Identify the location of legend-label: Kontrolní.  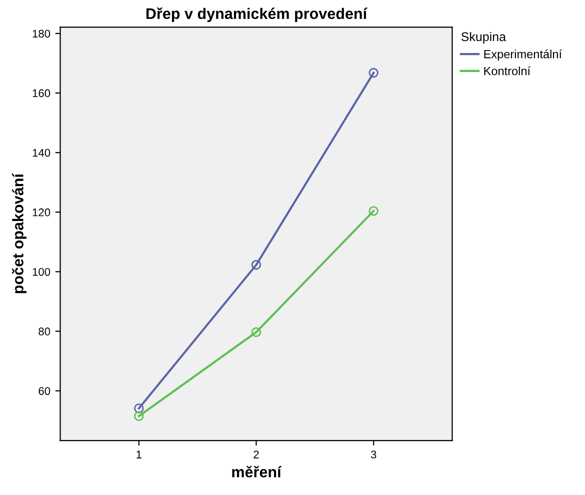
(507, 71).